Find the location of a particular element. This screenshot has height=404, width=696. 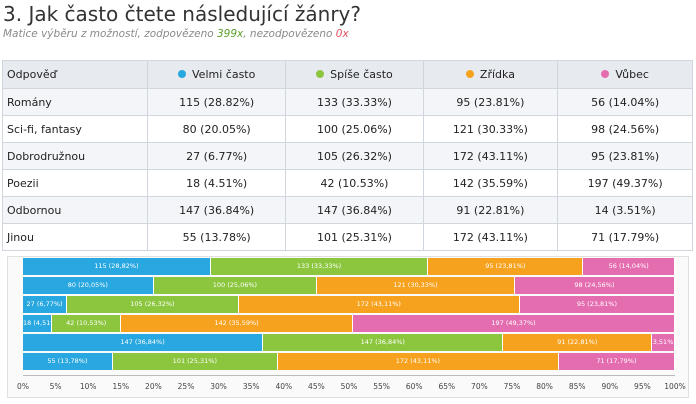

table-cell: 115 (28.82%) is located at coordinates (216, 102).